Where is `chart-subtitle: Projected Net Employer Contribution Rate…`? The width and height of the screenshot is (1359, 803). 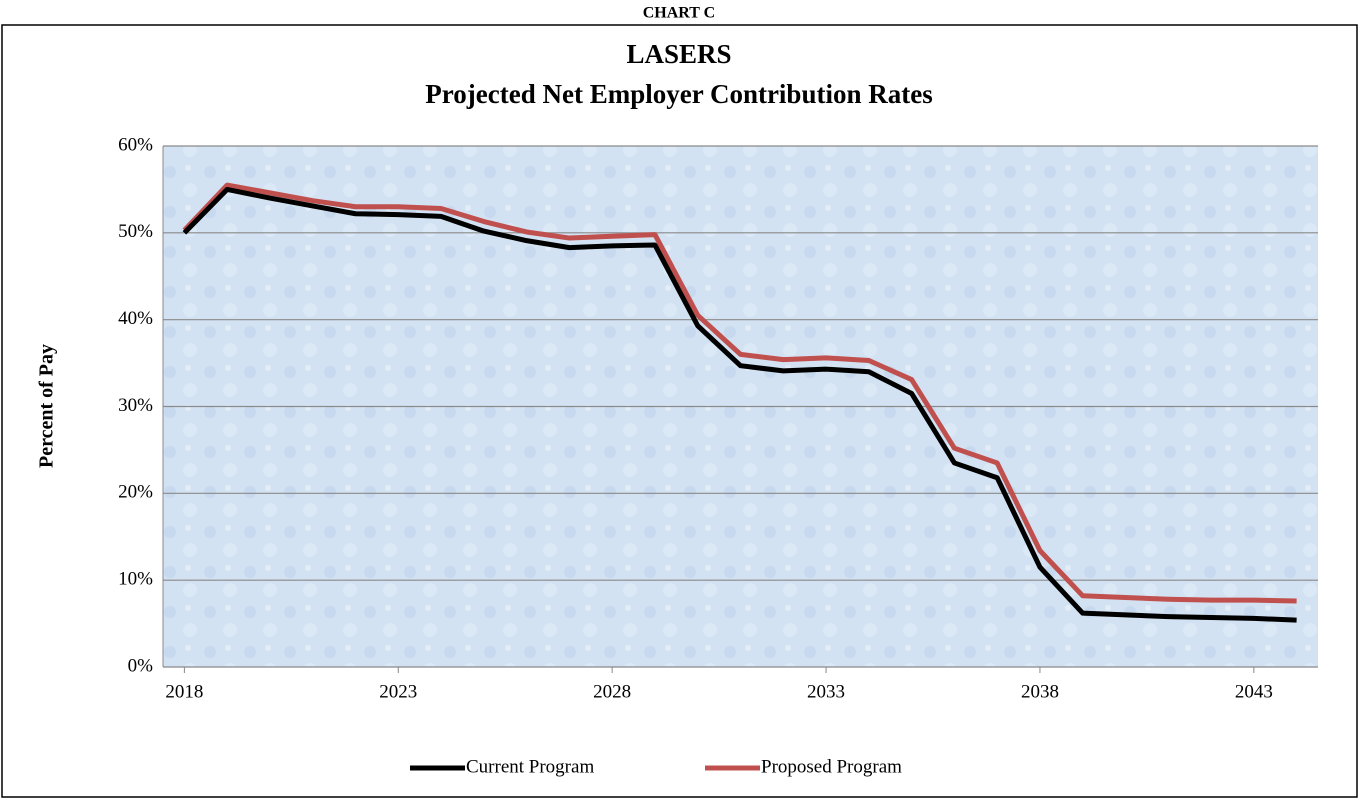 chart-subtitle: Projected Net Employer Contribution Rate… is located at coordinates (678, 94).